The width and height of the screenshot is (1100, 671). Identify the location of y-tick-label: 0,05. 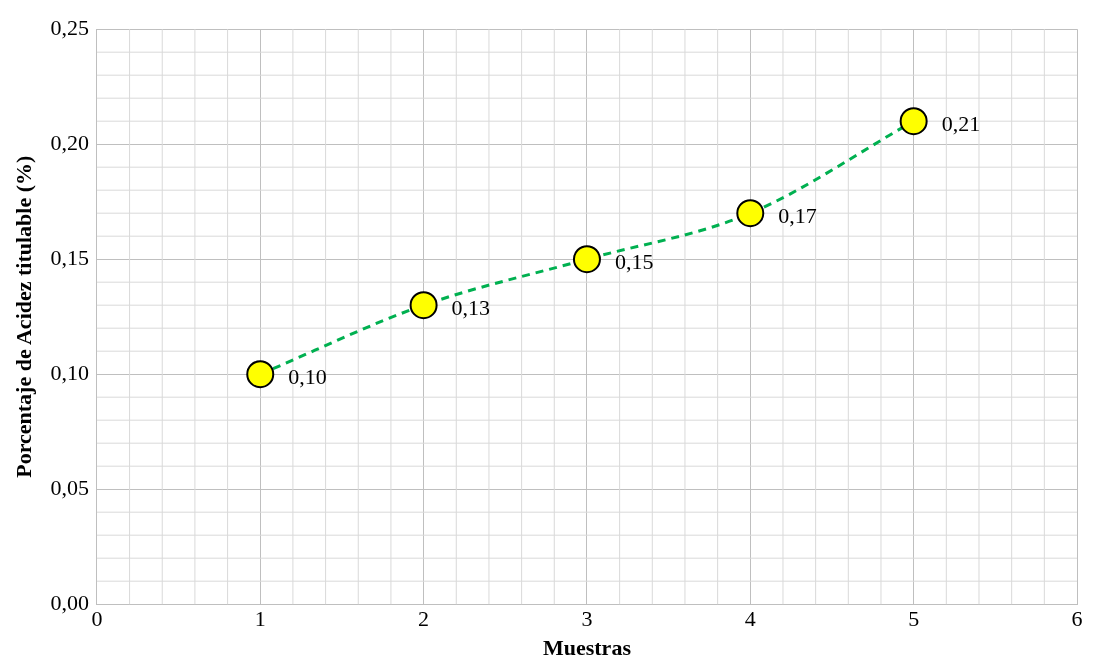
(69, 487).